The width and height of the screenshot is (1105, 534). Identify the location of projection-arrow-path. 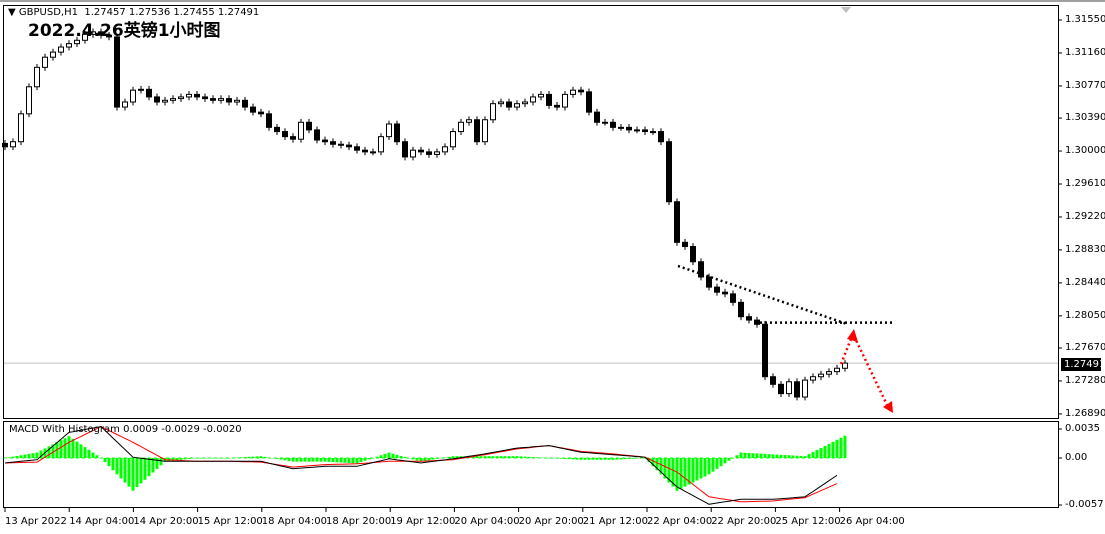
(864, 370).